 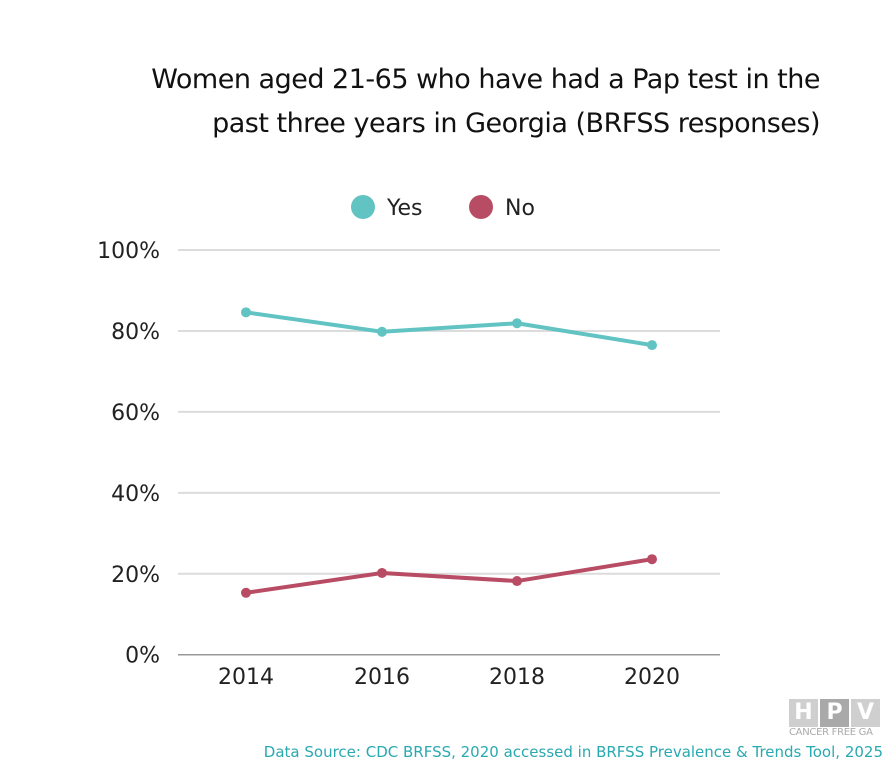 What do you see at coordinates (246, 677) in the screenshot?
I see `x-tick-label: 2014` at bounding box center [246, 677].